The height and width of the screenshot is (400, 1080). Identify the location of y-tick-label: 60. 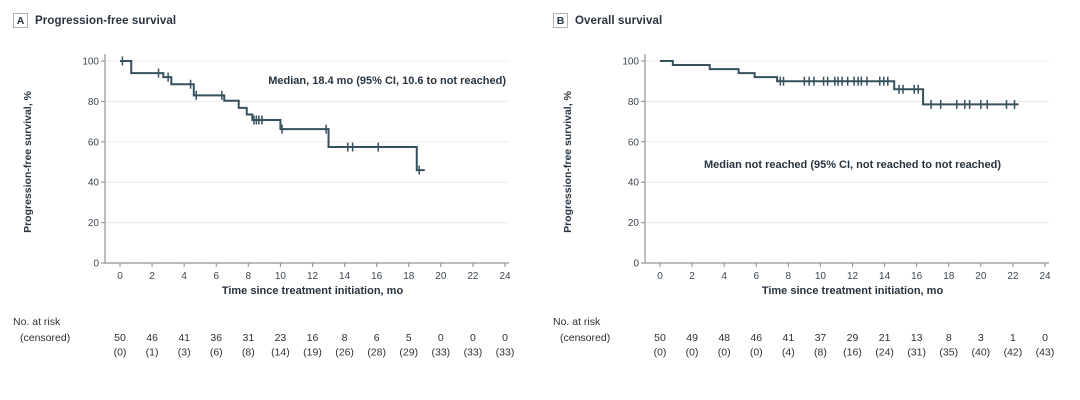
(634, 142).